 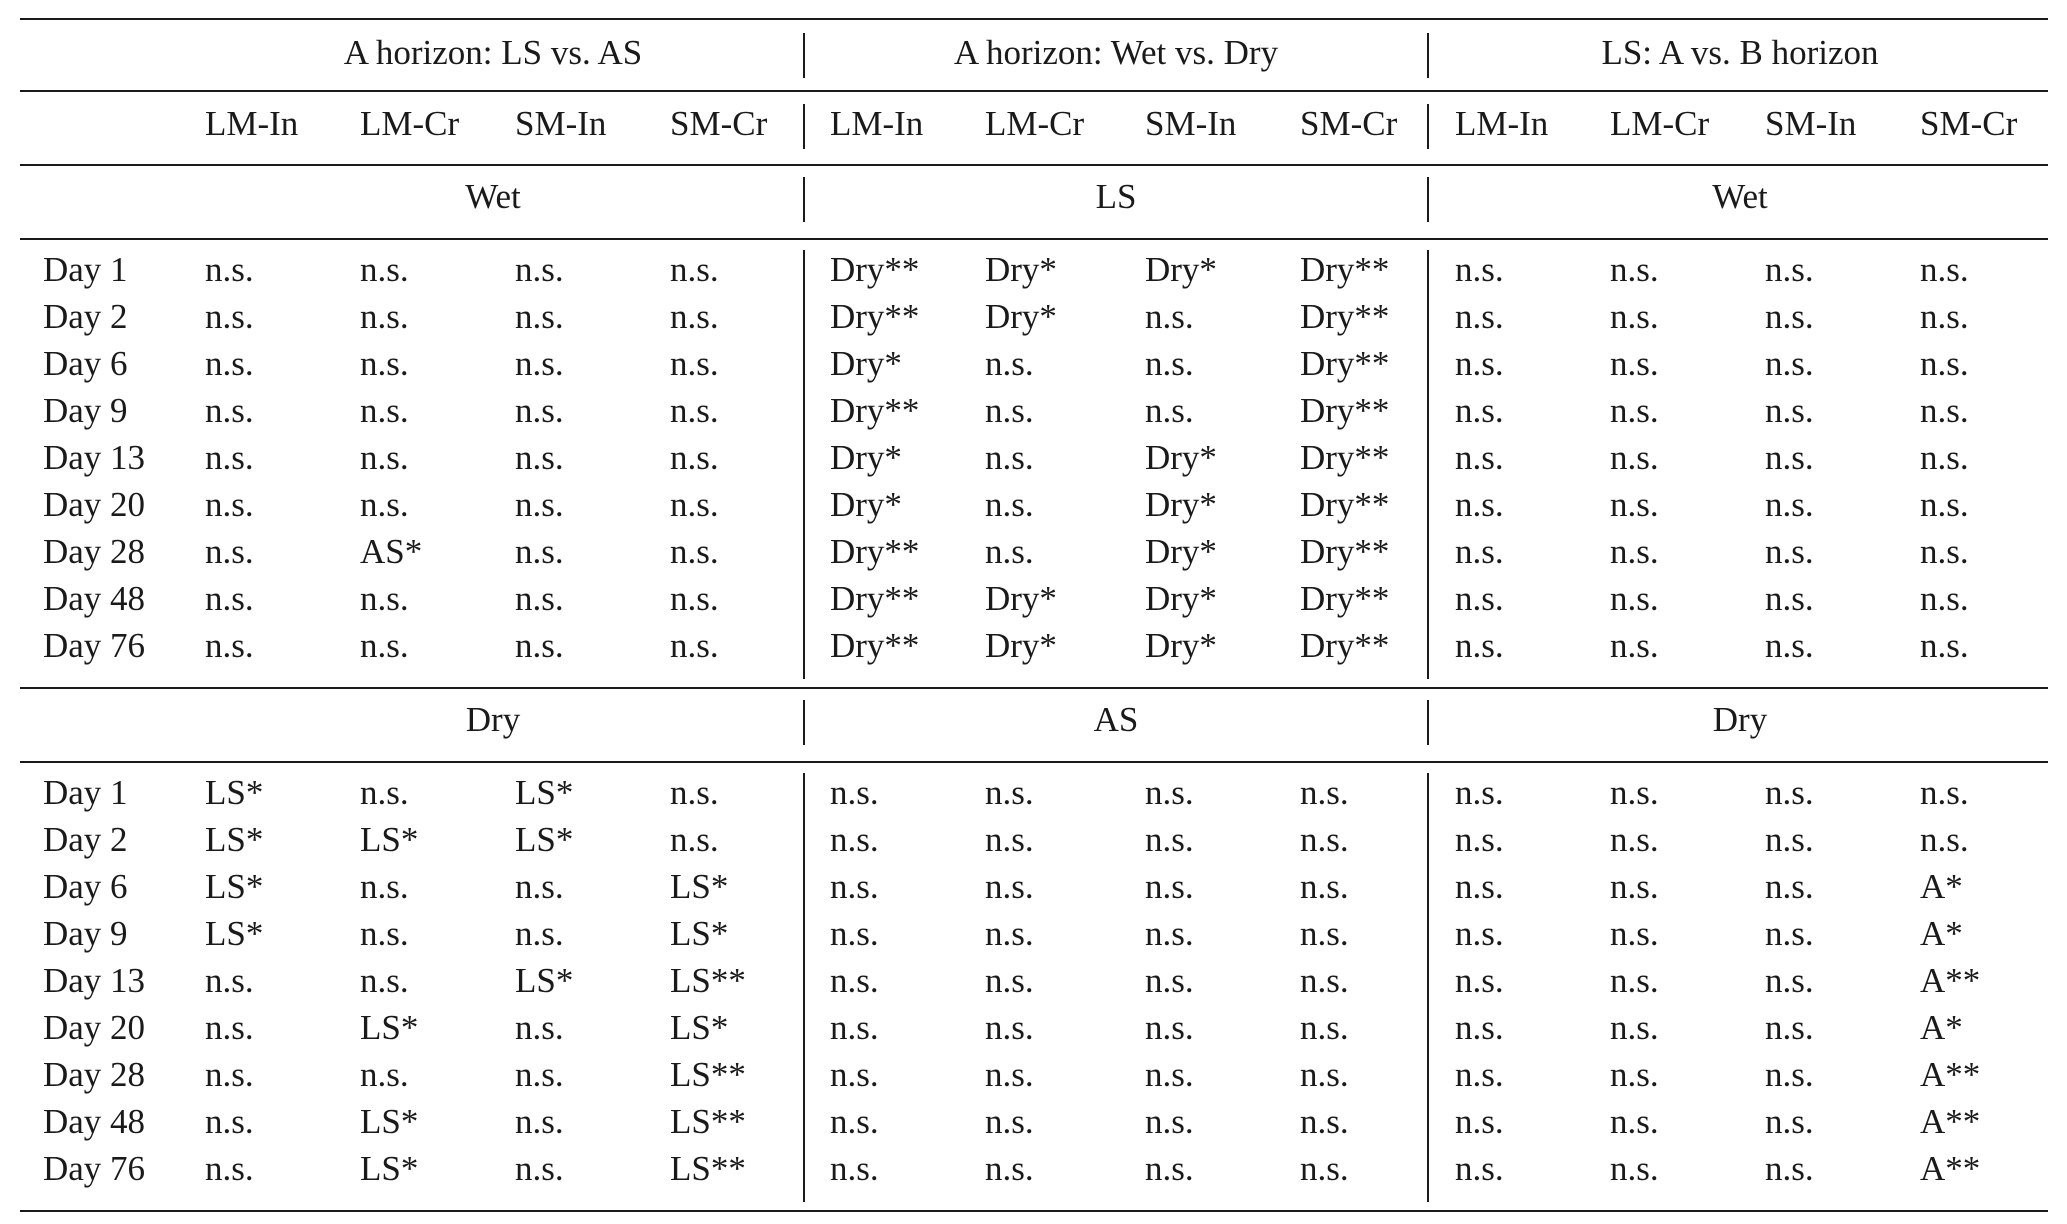 I want to click on row-day-label: Day 76, so click(x=94, y=645).